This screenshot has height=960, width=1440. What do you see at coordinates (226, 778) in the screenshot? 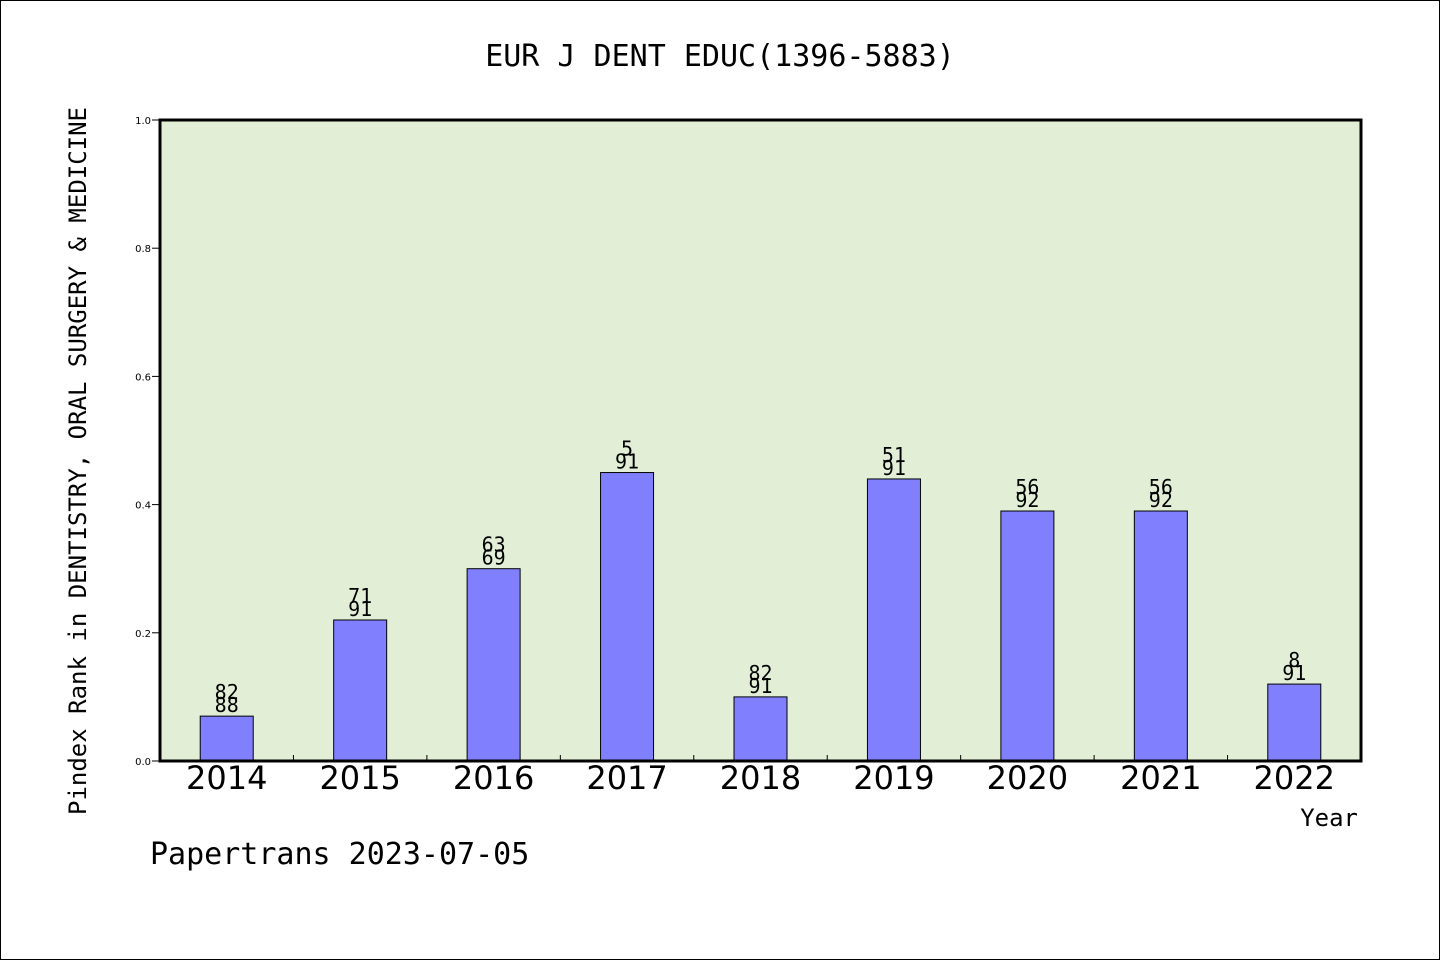
I see `x-tick-label: 2014` at bounding box center [226, 778].